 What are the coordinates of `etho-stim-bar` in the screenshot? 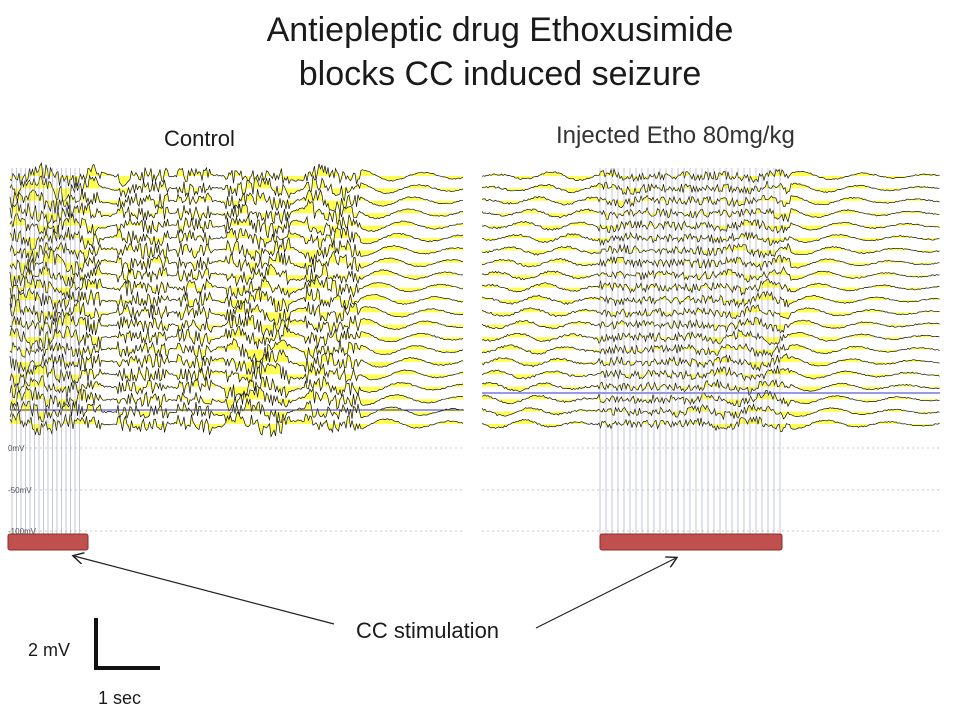 It's located at (691, 542).